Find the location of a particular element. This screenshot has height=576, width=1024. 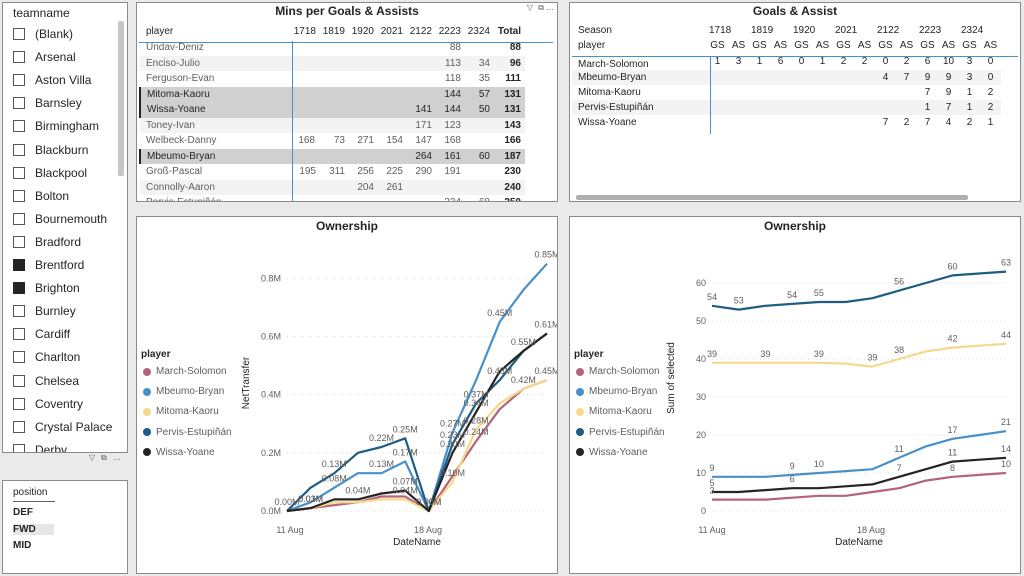

table-row: March-Solomon 1 3 1 6 0 1 2 2 0 2 6 10 3 0 is located at coordinates (786, 61).